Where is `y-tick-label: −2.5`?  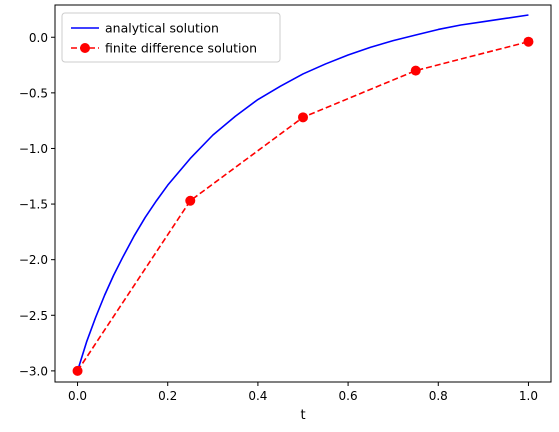
y-tick-label: −2.5 is located at coordinates (33, 316).